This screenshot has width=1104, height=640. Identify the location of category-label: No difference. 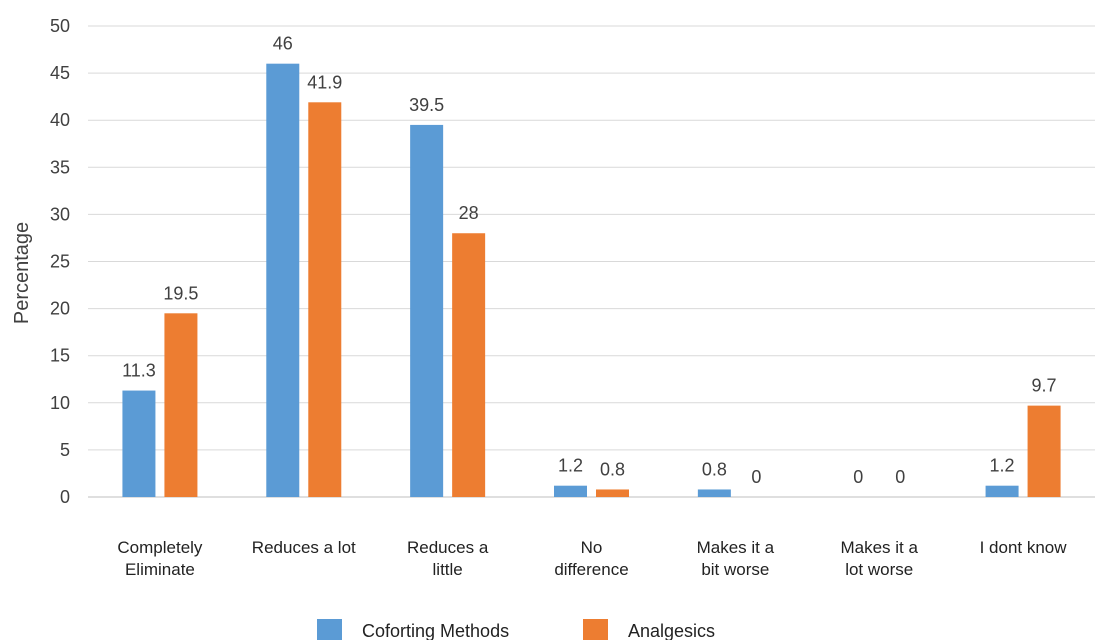
(591, 558).